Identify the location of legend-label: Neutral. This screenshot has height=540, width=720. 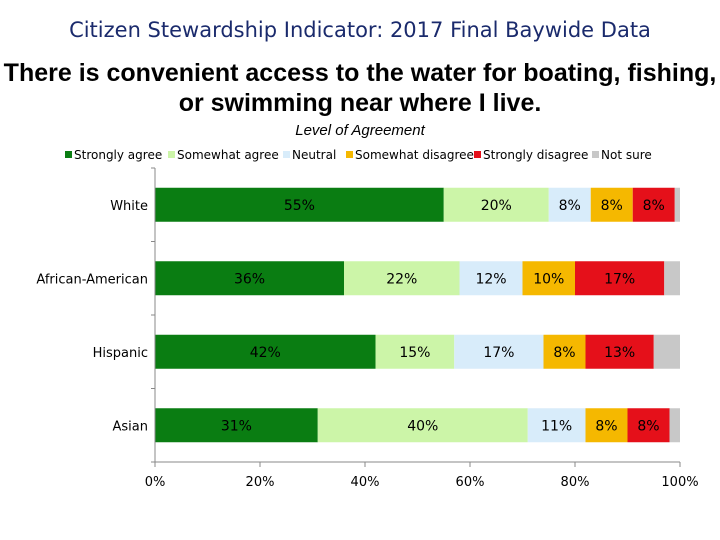
(314, 155).